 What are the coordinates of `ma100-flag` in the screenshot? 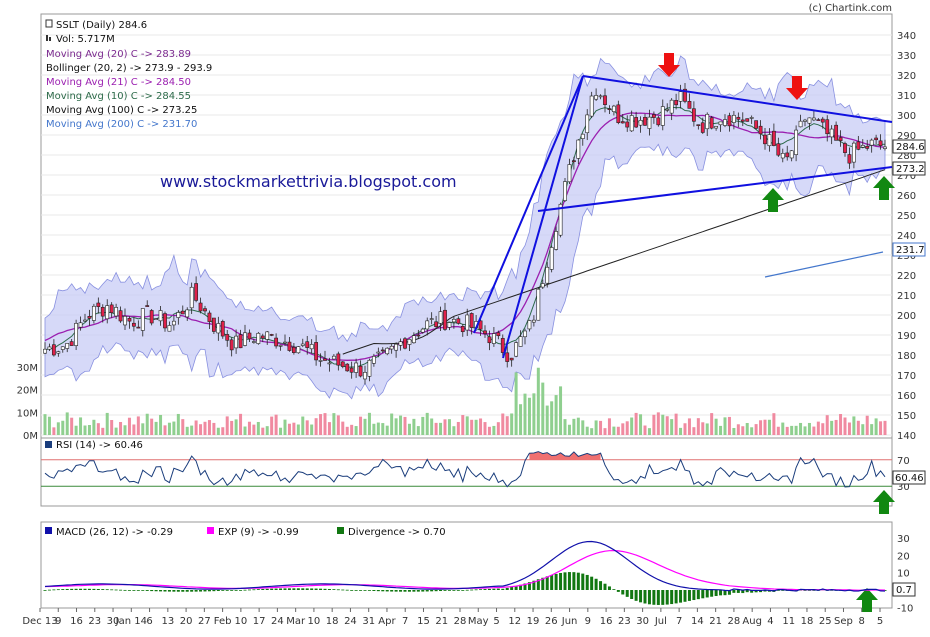 It's located at (909, 168).